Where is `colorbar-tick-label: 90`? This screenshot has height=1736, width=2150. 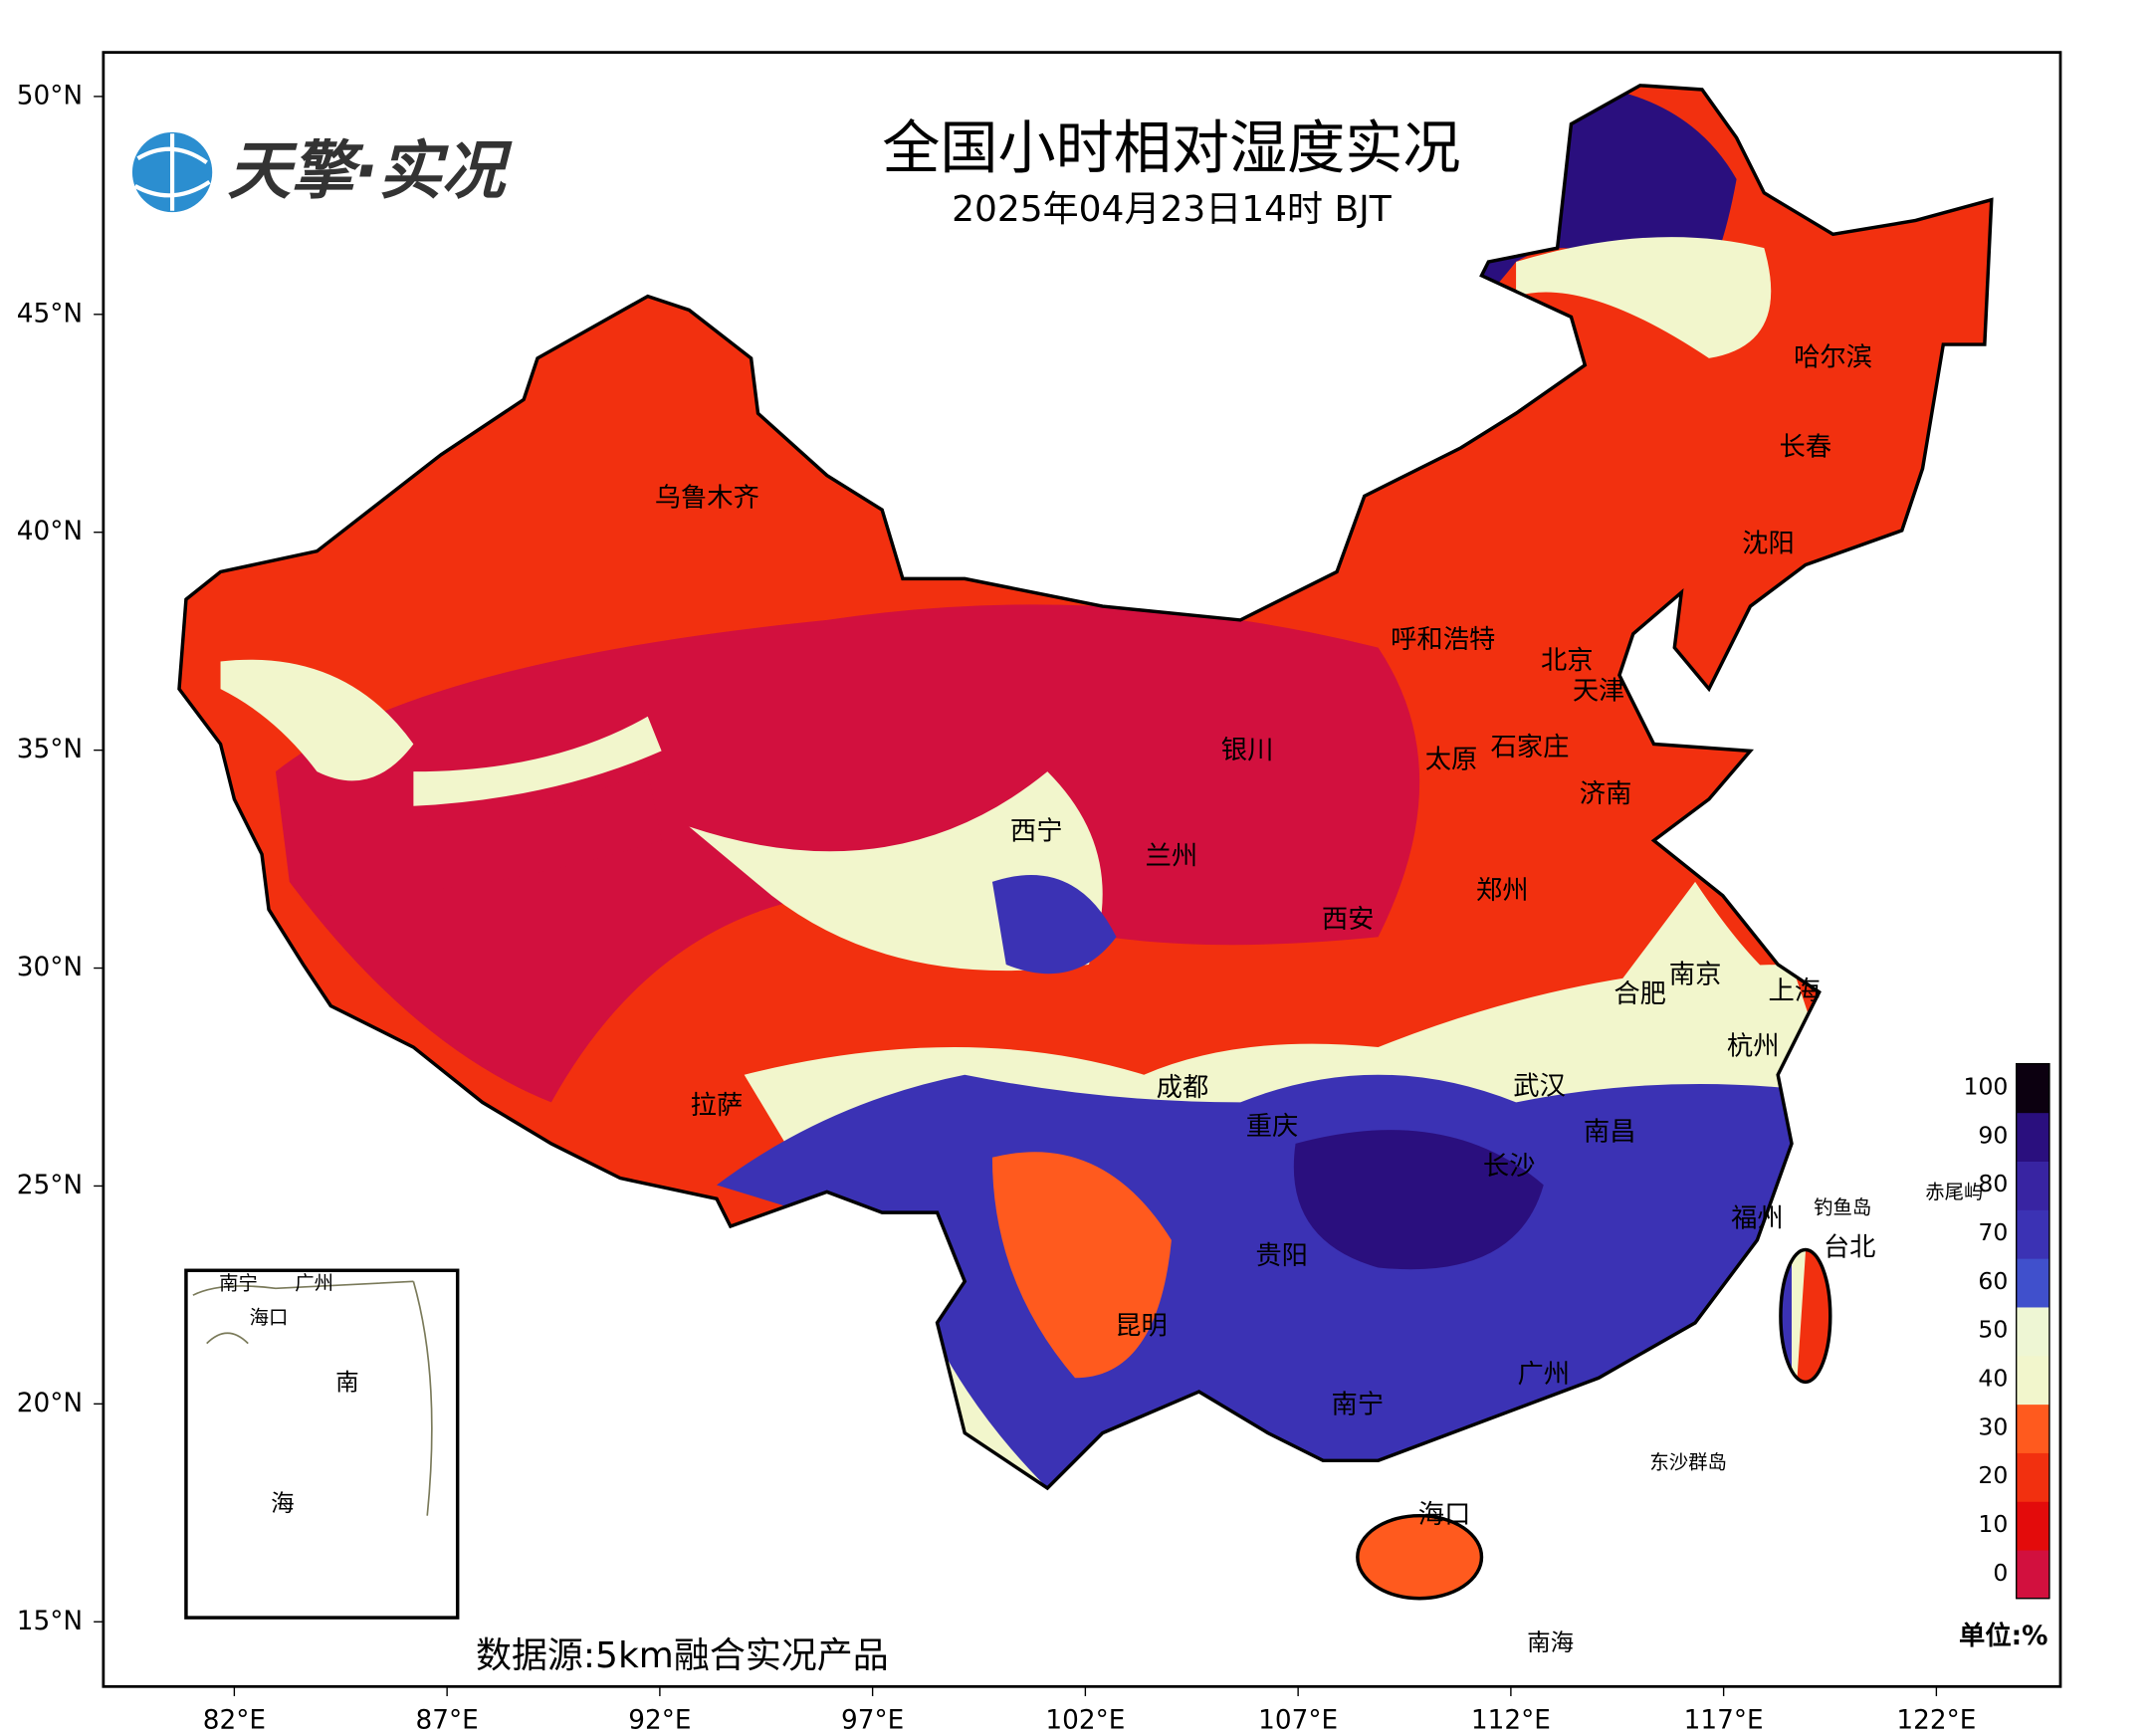
colorbar-tick-label: 90 is located at coordinates (1993, 1135).